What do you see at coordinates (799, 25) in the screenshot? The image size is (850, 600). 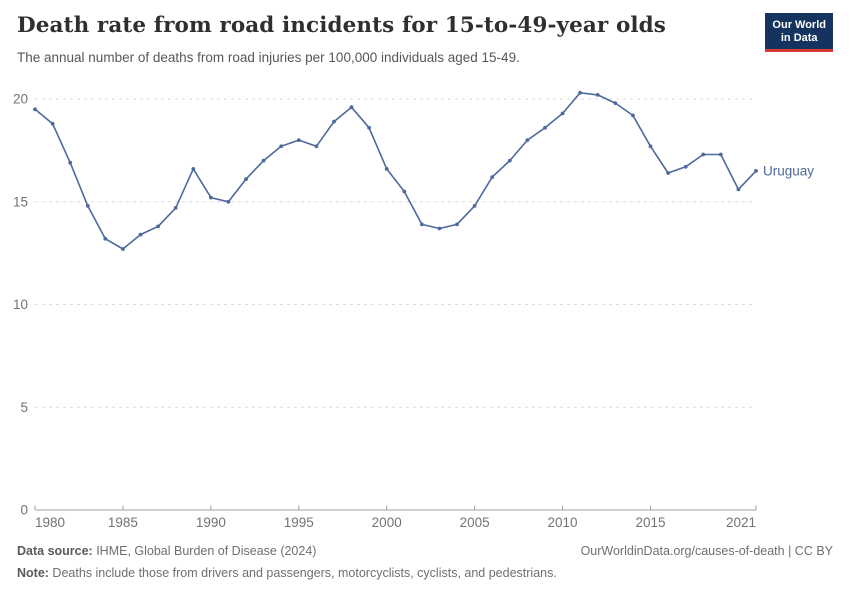 I see `owid-logo-line1: Our World` at bounding box center [799, 25].